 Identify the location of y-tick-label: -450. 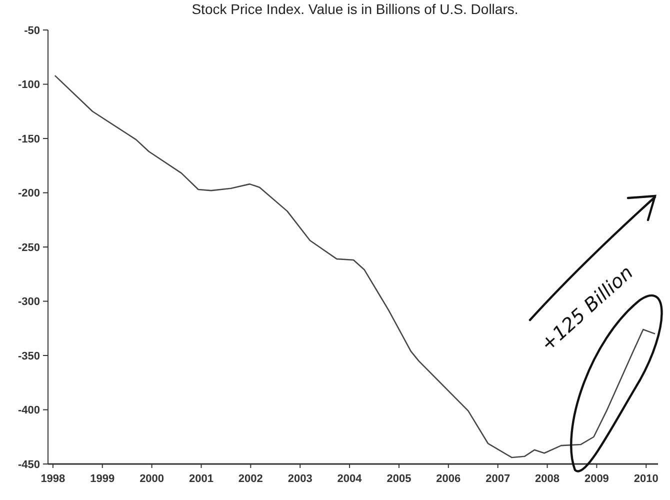
(29, 464).